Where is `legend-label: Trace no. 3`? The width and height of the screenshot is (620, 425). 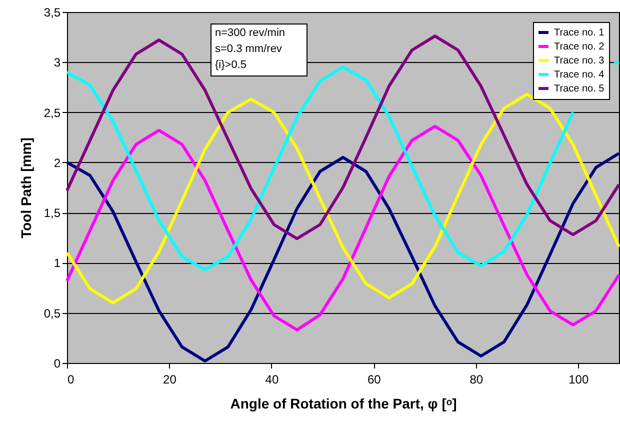 legend-label: Trace no. 3 is located at coordinates (579, 61).